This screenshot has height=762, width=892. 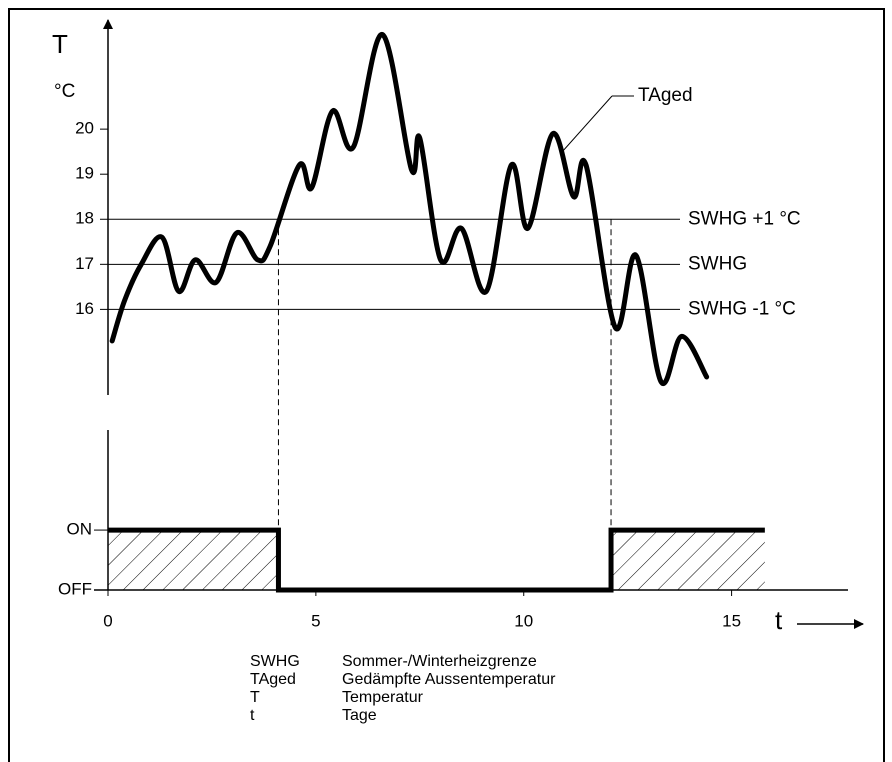 What do you see at coordinates (436, 560) in the screenshot?
I see `state-line` at bounding box center [436, 560].